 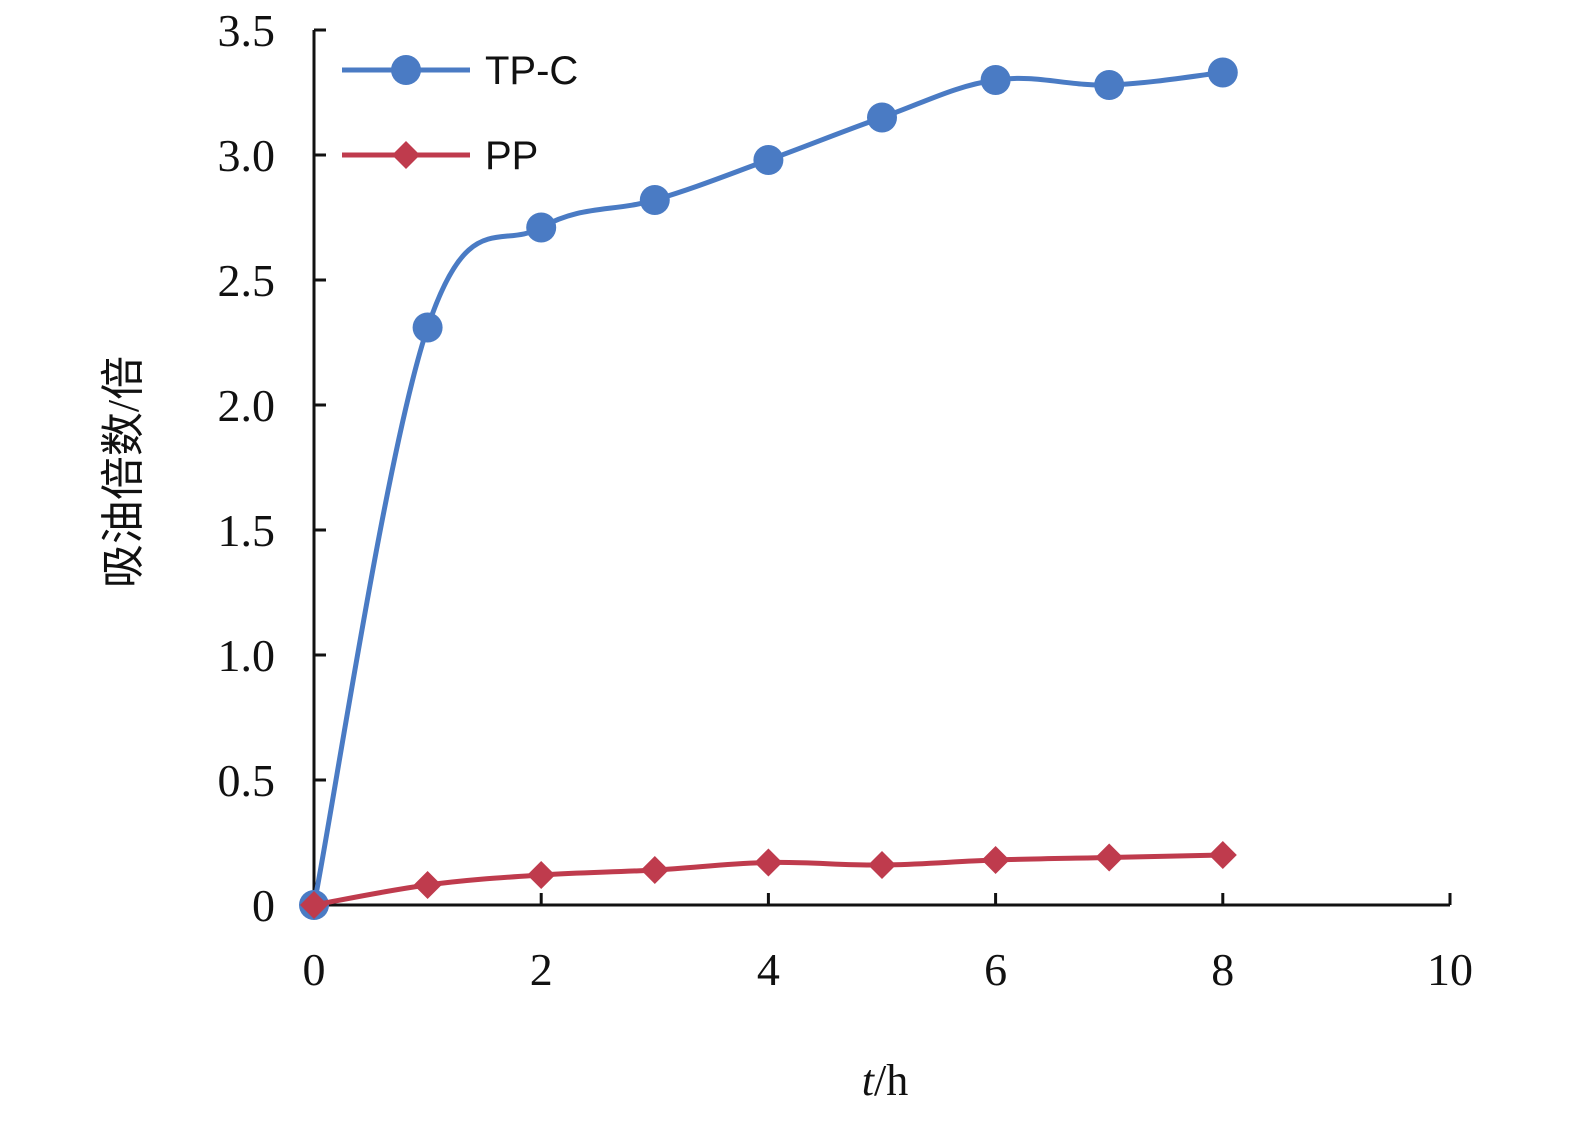 What do you see at coordinates (247, 30) in the screenshot?
I see `y-tick-label: 3.5` at bounding box center [247, 30].